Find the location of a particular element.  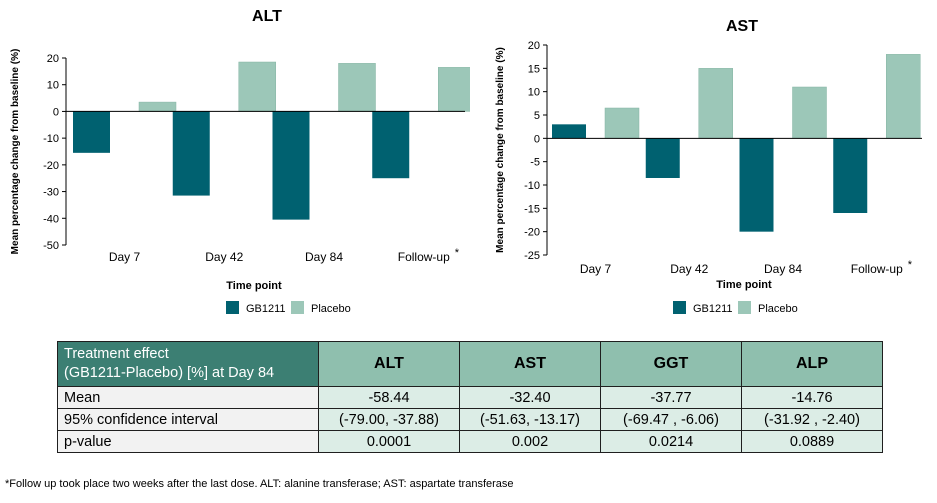

table-cell: 0.002 is located at coordinates (530, 441).